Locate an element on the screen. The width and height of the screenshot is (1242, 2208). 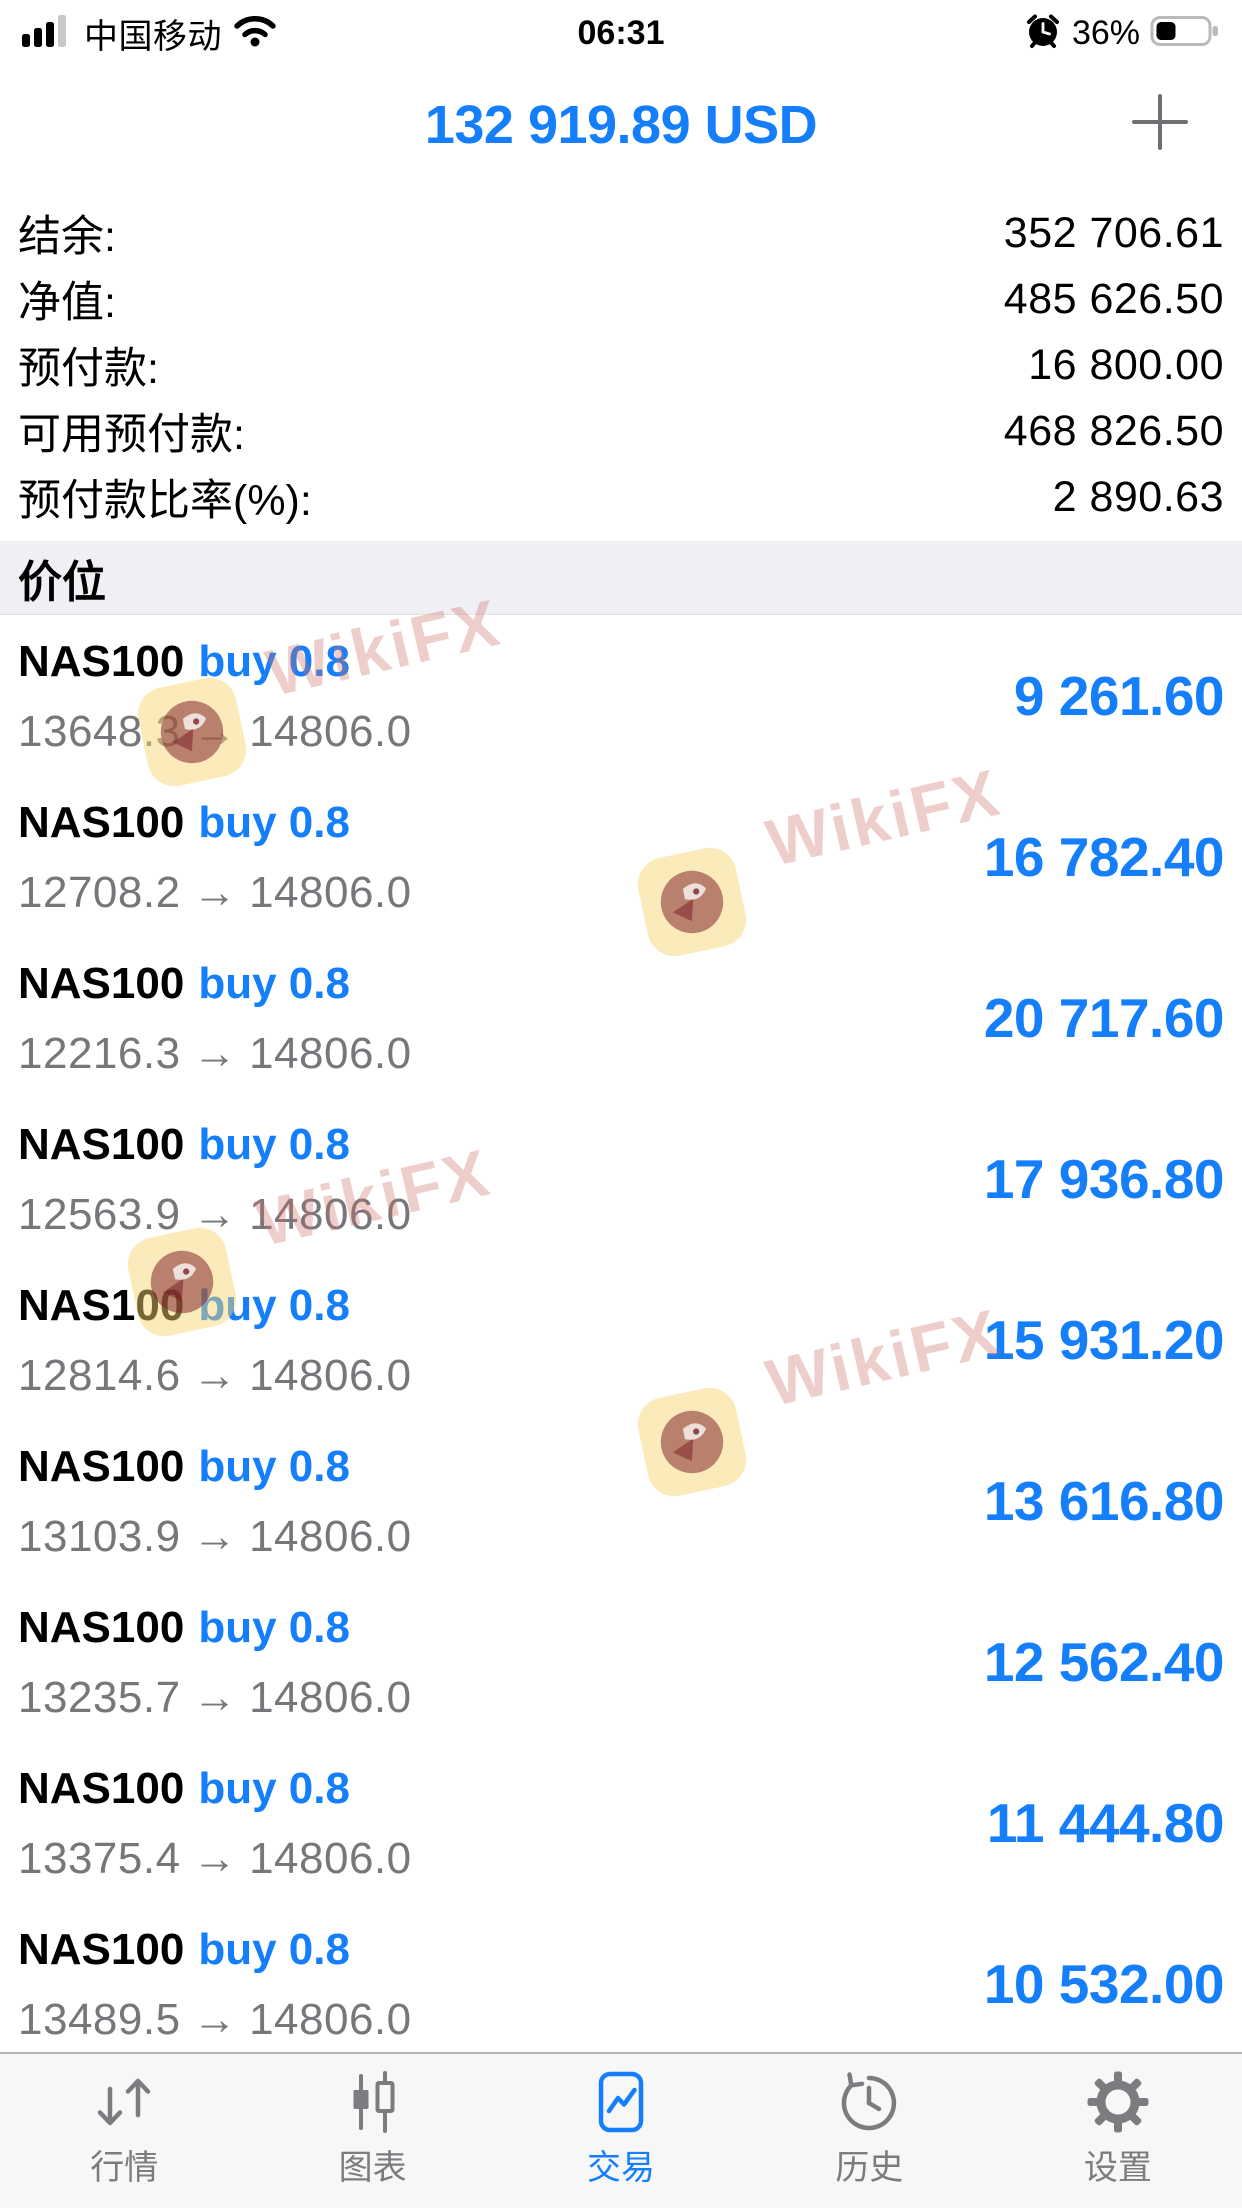
open-price: 12708.2 is located at coordinates (99, 892).